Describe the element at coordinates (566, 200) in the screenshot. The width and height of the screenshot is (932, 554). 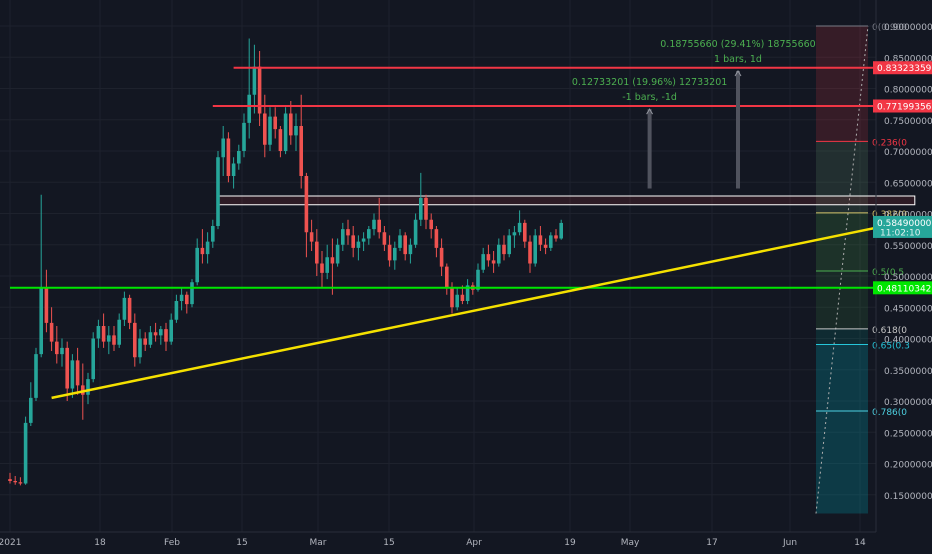
I see `range-box` at that location.